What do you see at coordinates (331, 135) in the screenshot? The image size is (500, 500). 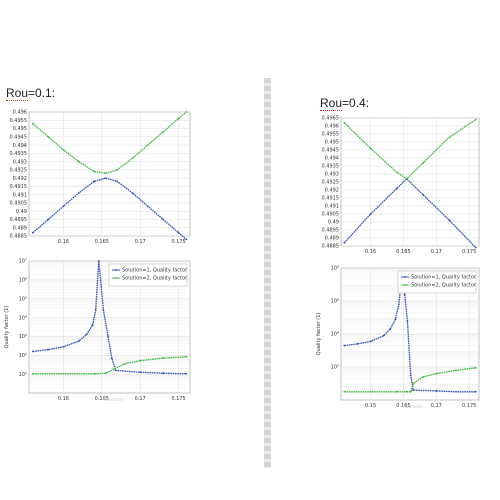 I see `y-tick-label: 0.4955` at bounding box center [331, 135].